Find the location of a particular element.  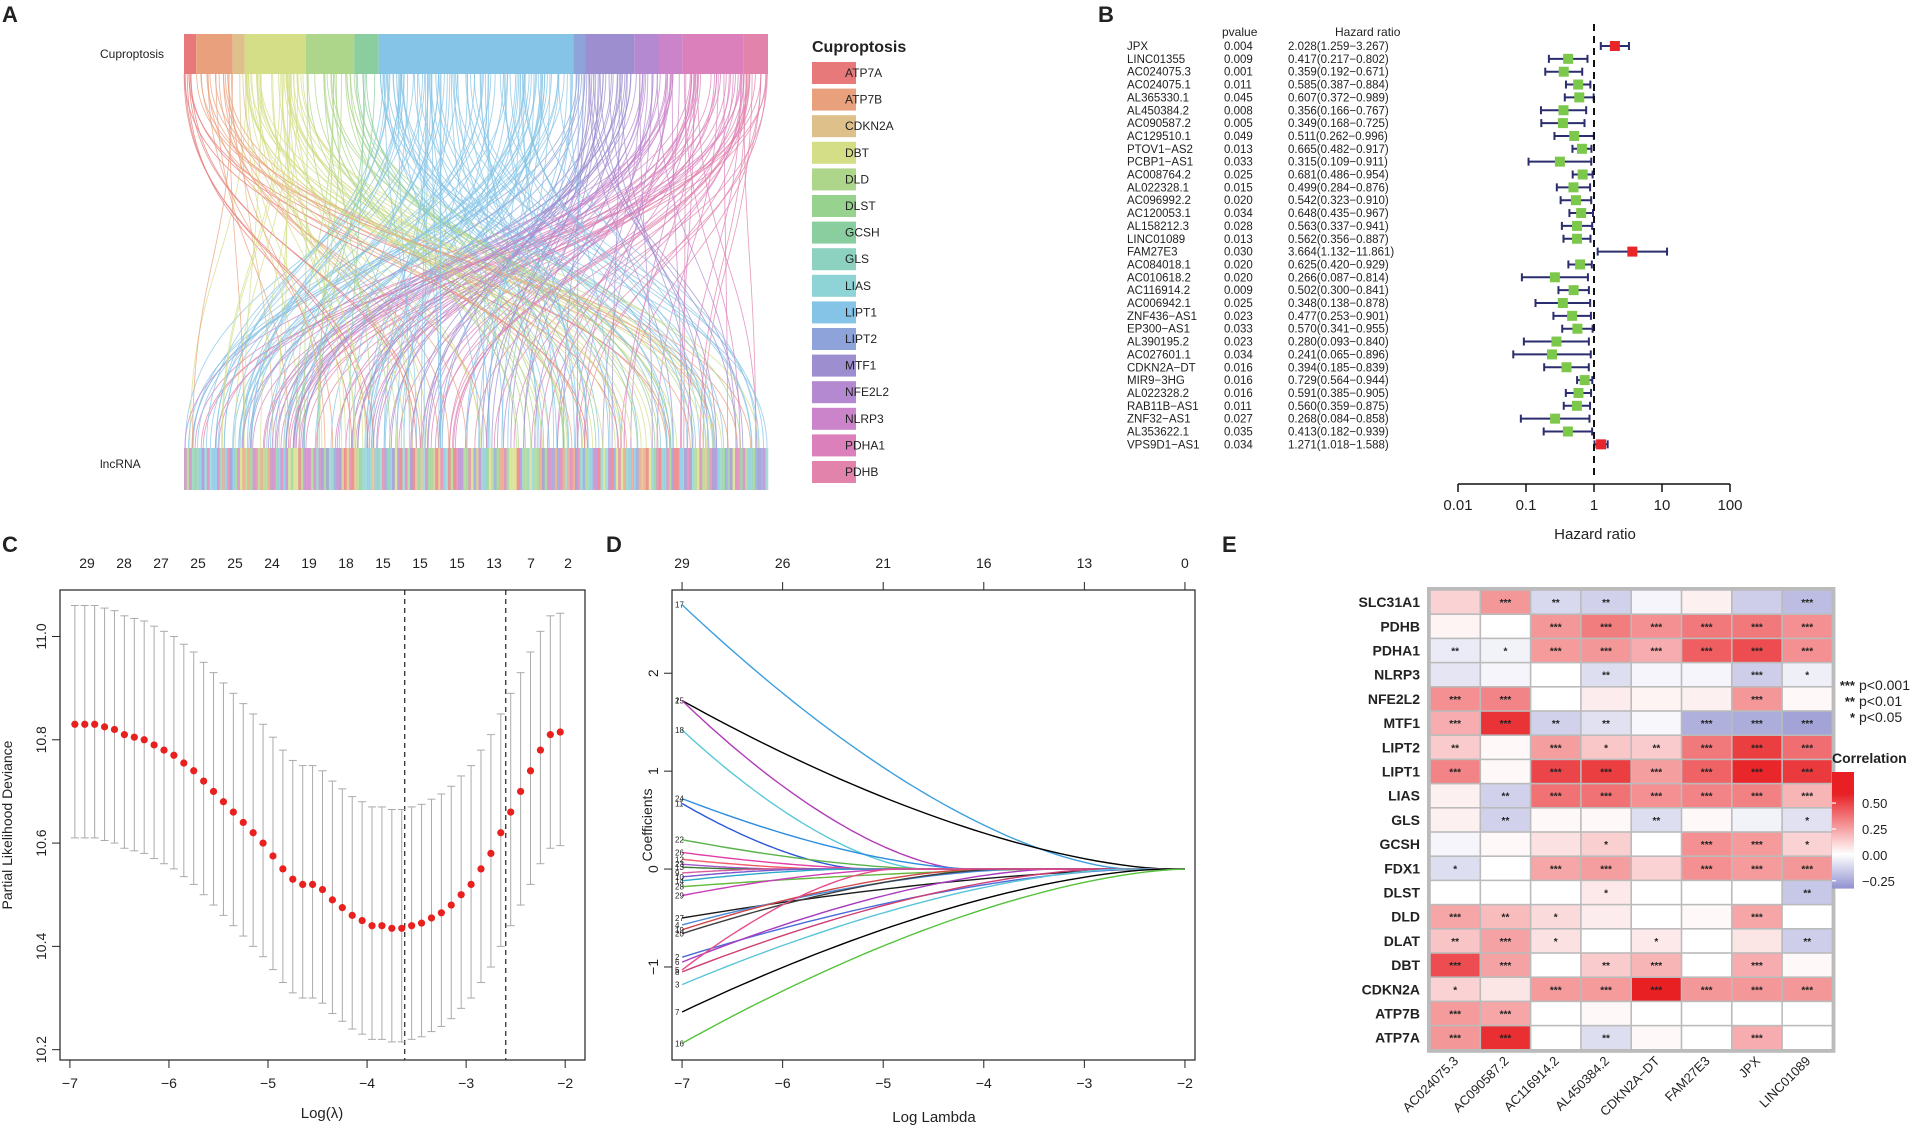

d-path-label: 8 is located at coordinates (677, 972).